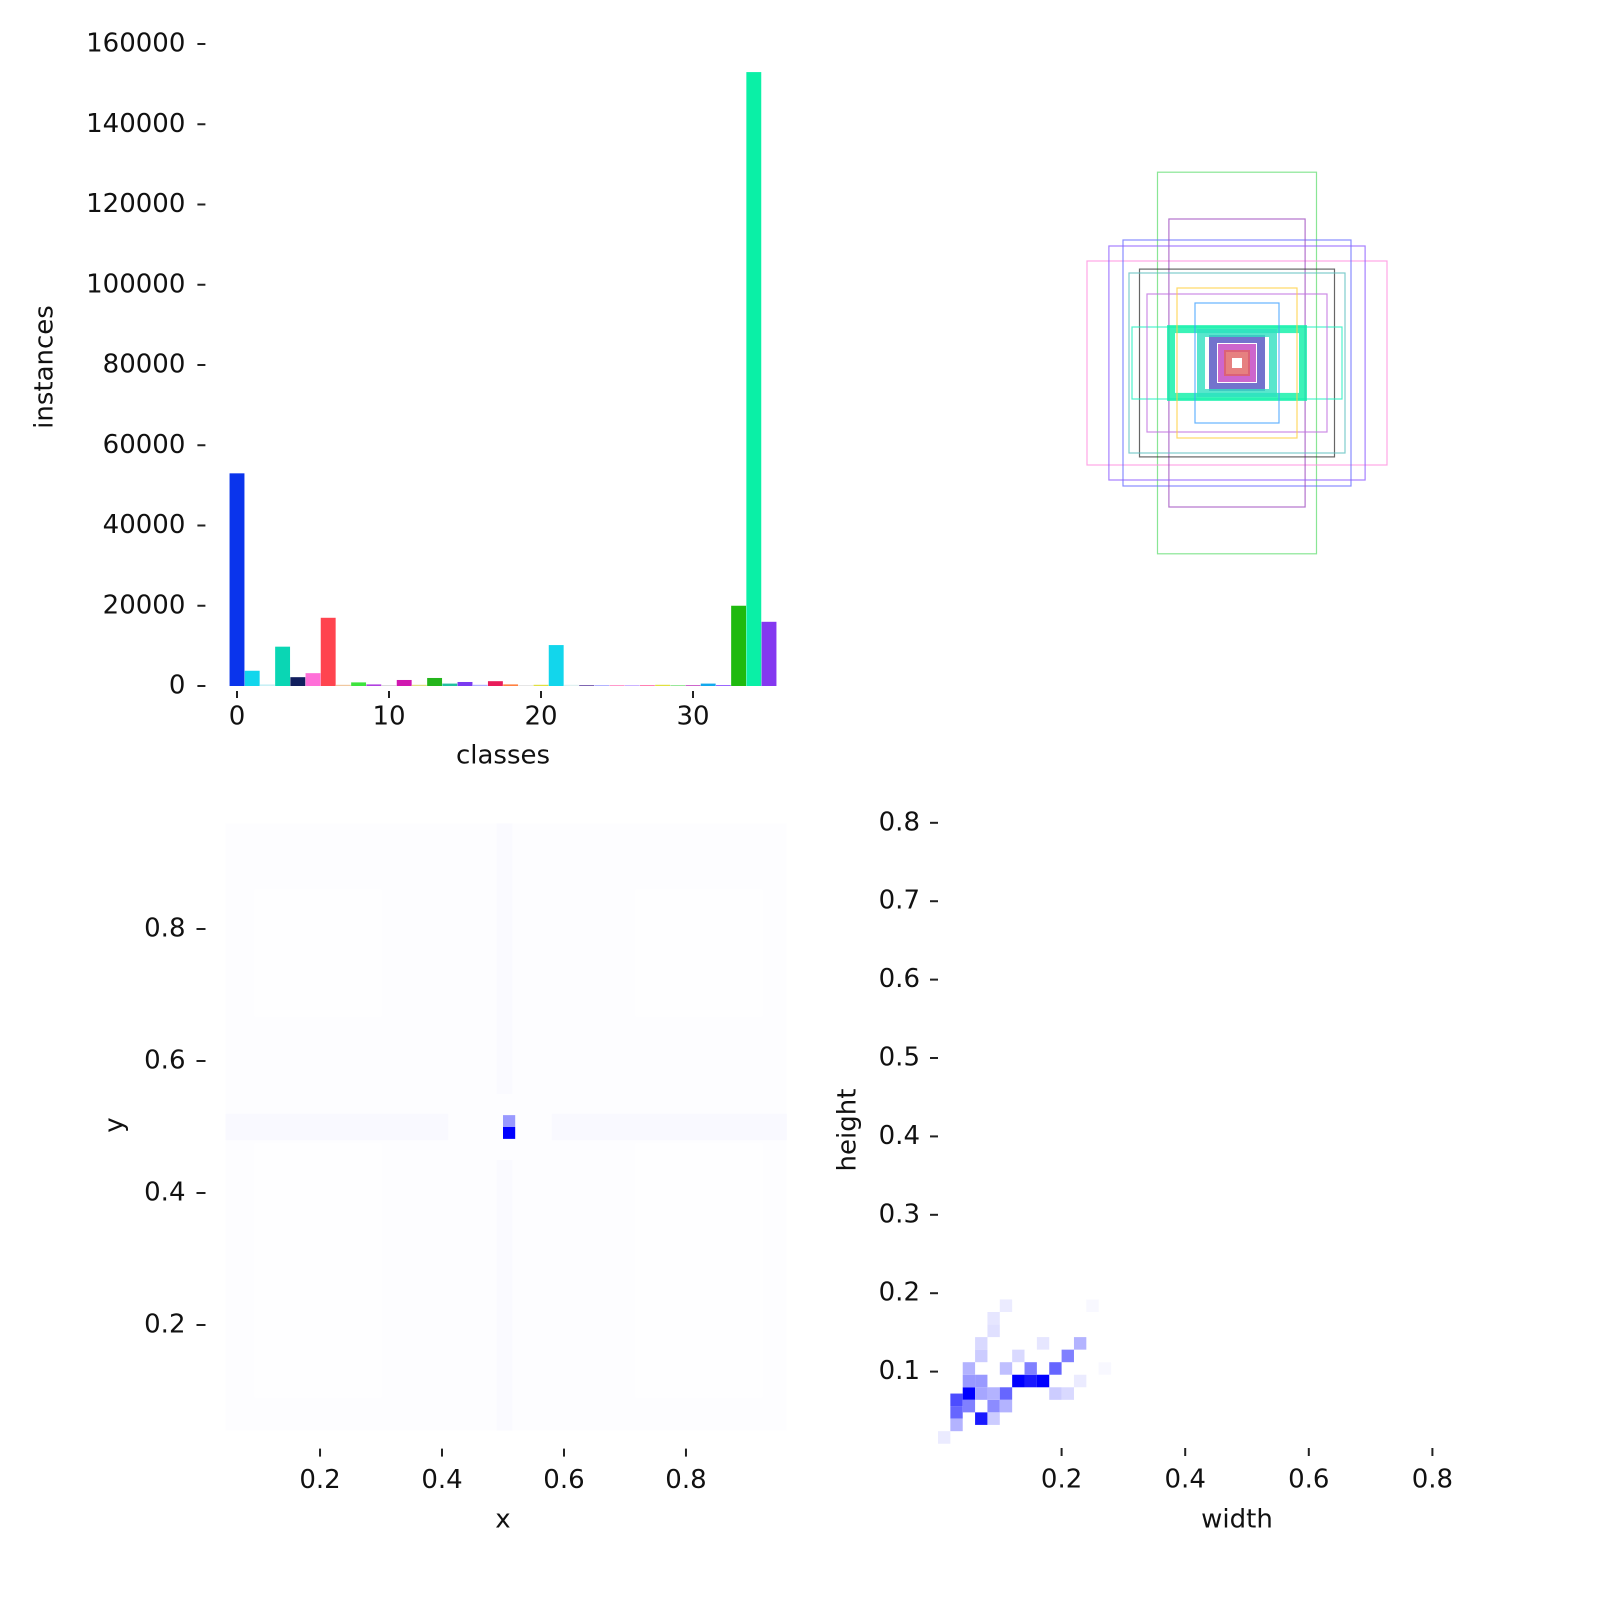 The image size is (1600, 1600). I want to click on y-tick-label: 60000, so click(144, 445).